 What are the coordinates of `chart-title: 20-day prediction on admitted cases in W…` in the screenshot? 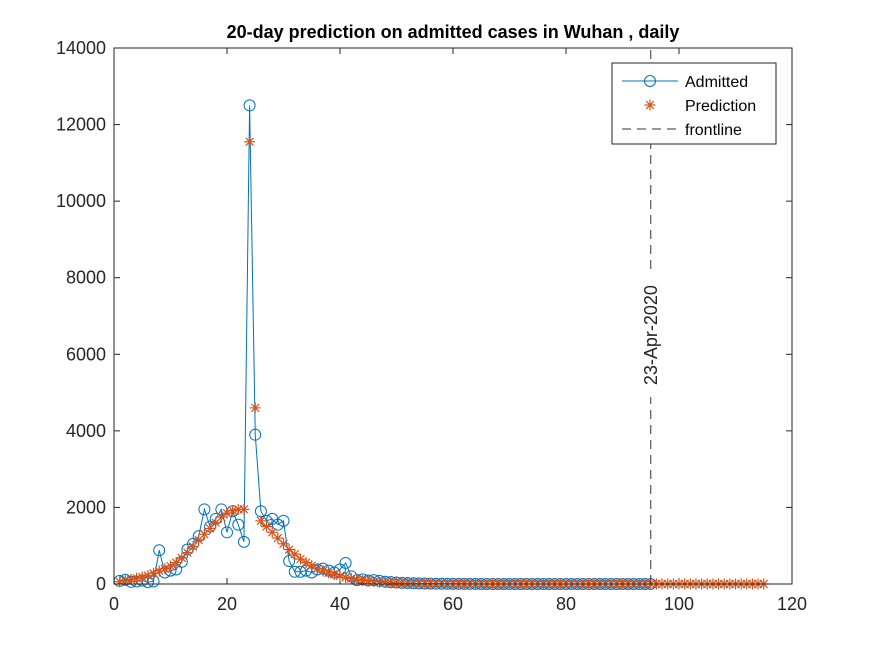 It's located at (453, 32).